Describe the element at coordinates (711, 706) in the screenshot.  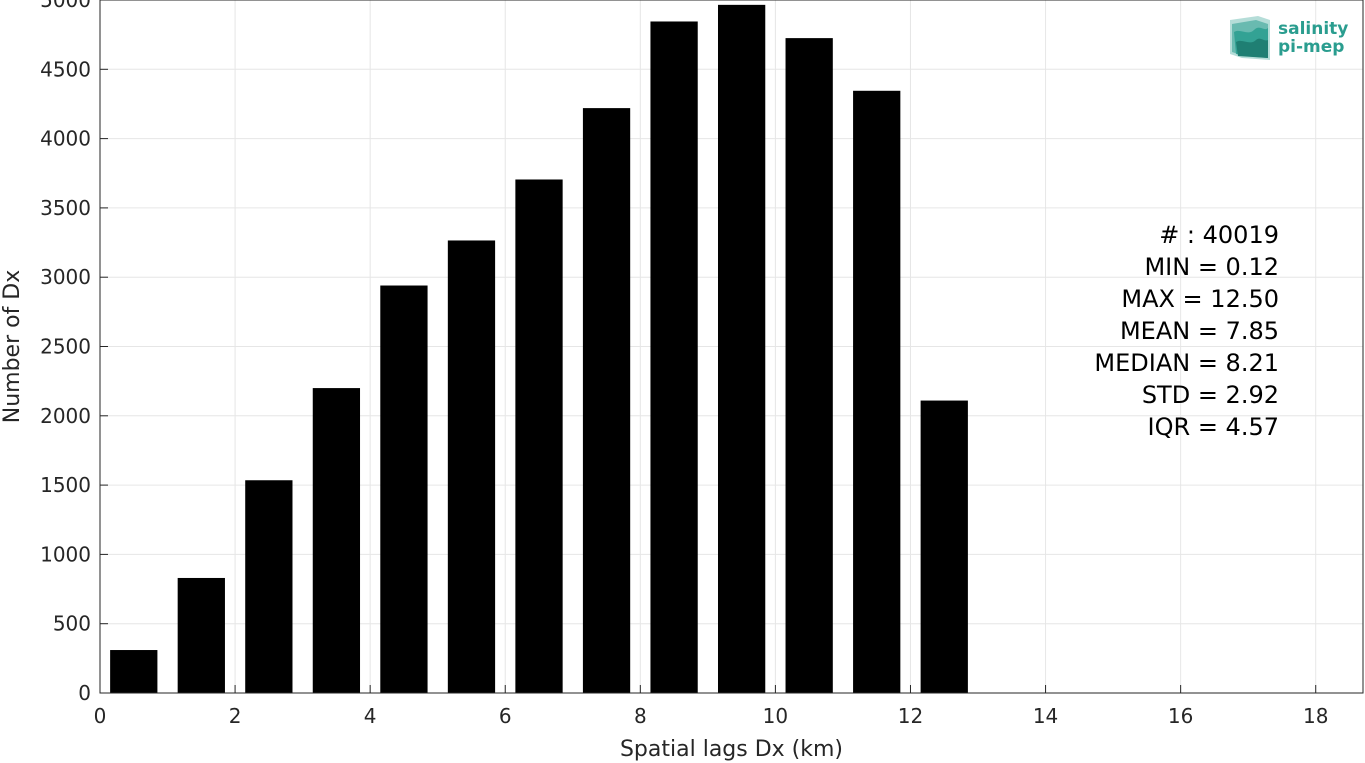
I see `x-axis-ticks: 0 2 4 6 8 10 12 14 16 18` at that location.